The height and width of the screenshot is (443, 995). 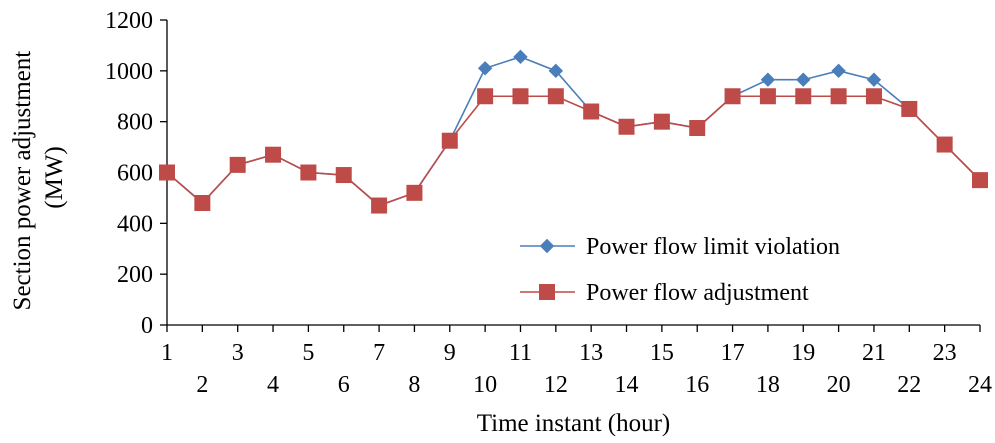 What do you see at coordinates (135, 275) in the screenshot?
I see `y-tick-label: 200` at bounding box center [135, 275].